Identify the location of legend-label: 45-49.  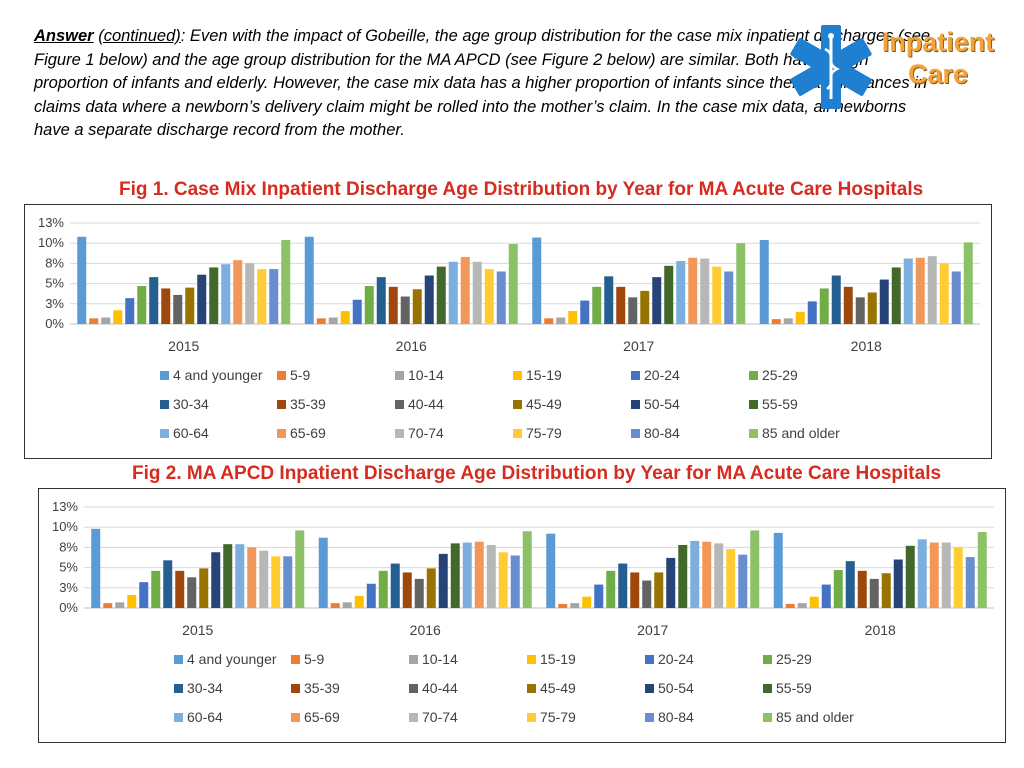
(544, 404).